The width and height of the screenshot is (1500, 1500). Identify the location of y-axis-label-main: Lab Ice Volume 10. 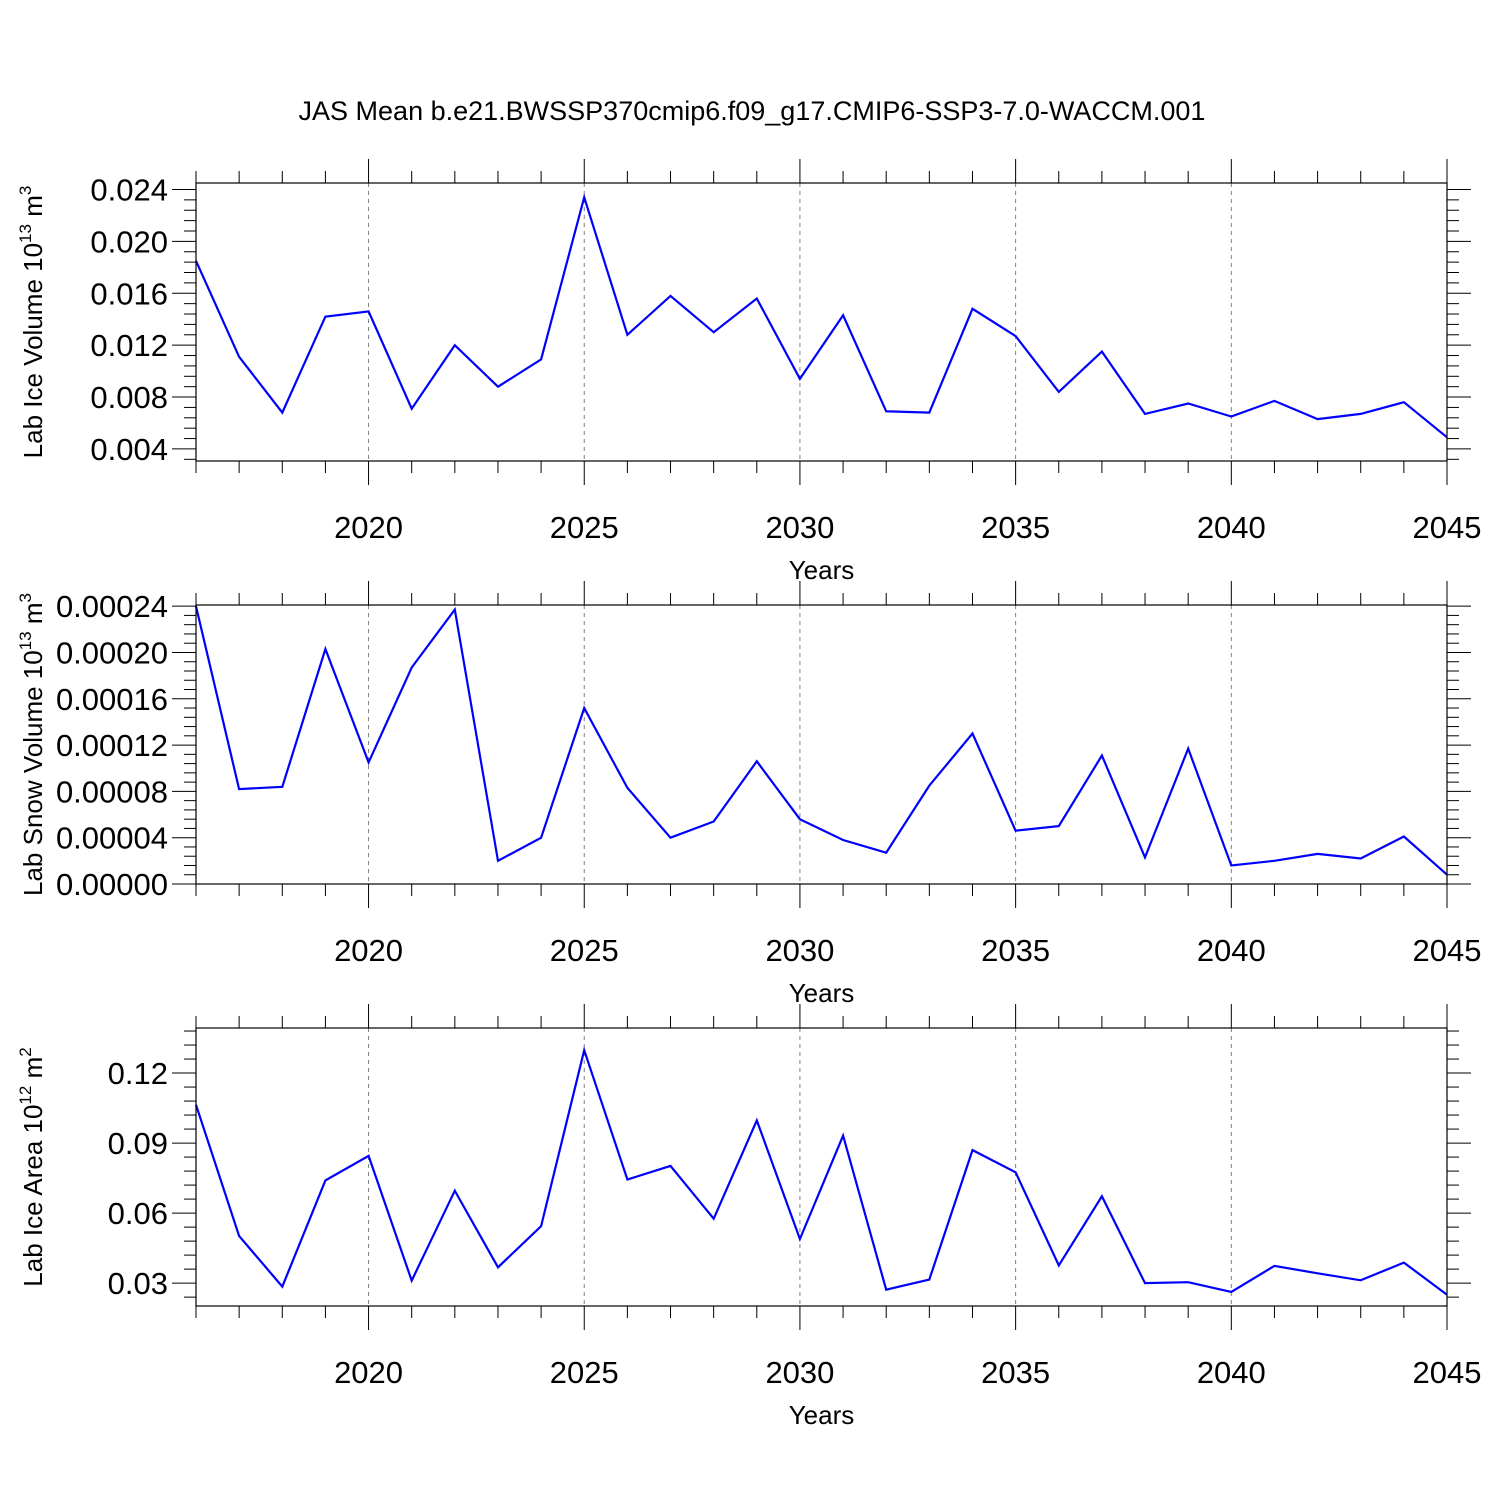
(33, 350).